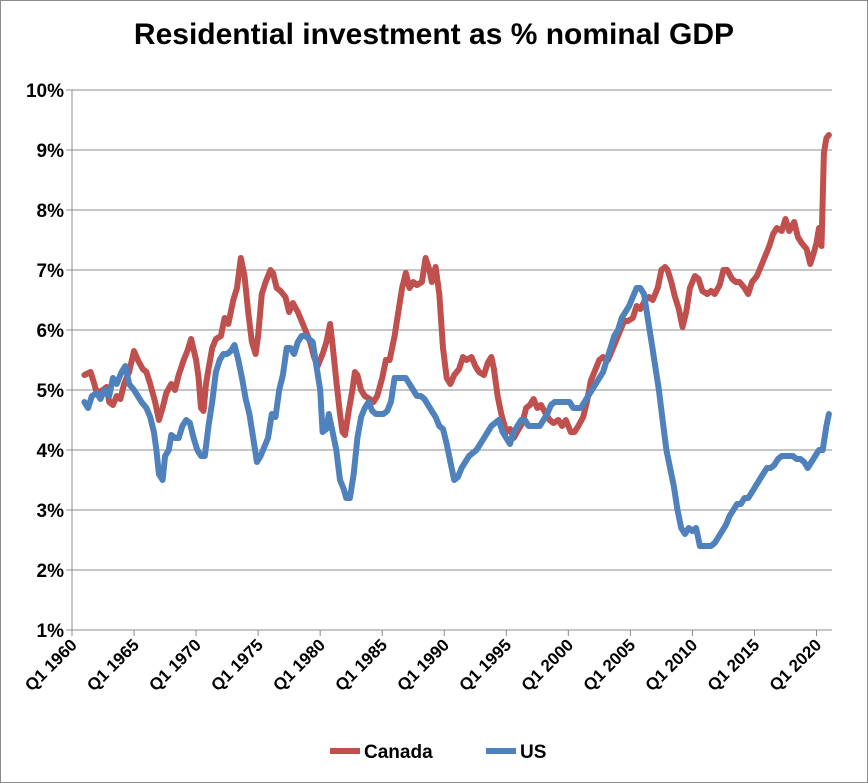  Describe the element at coordinates (486, 665) in the screenshot. I see `x-tick-label: Q1 1995` at that location.